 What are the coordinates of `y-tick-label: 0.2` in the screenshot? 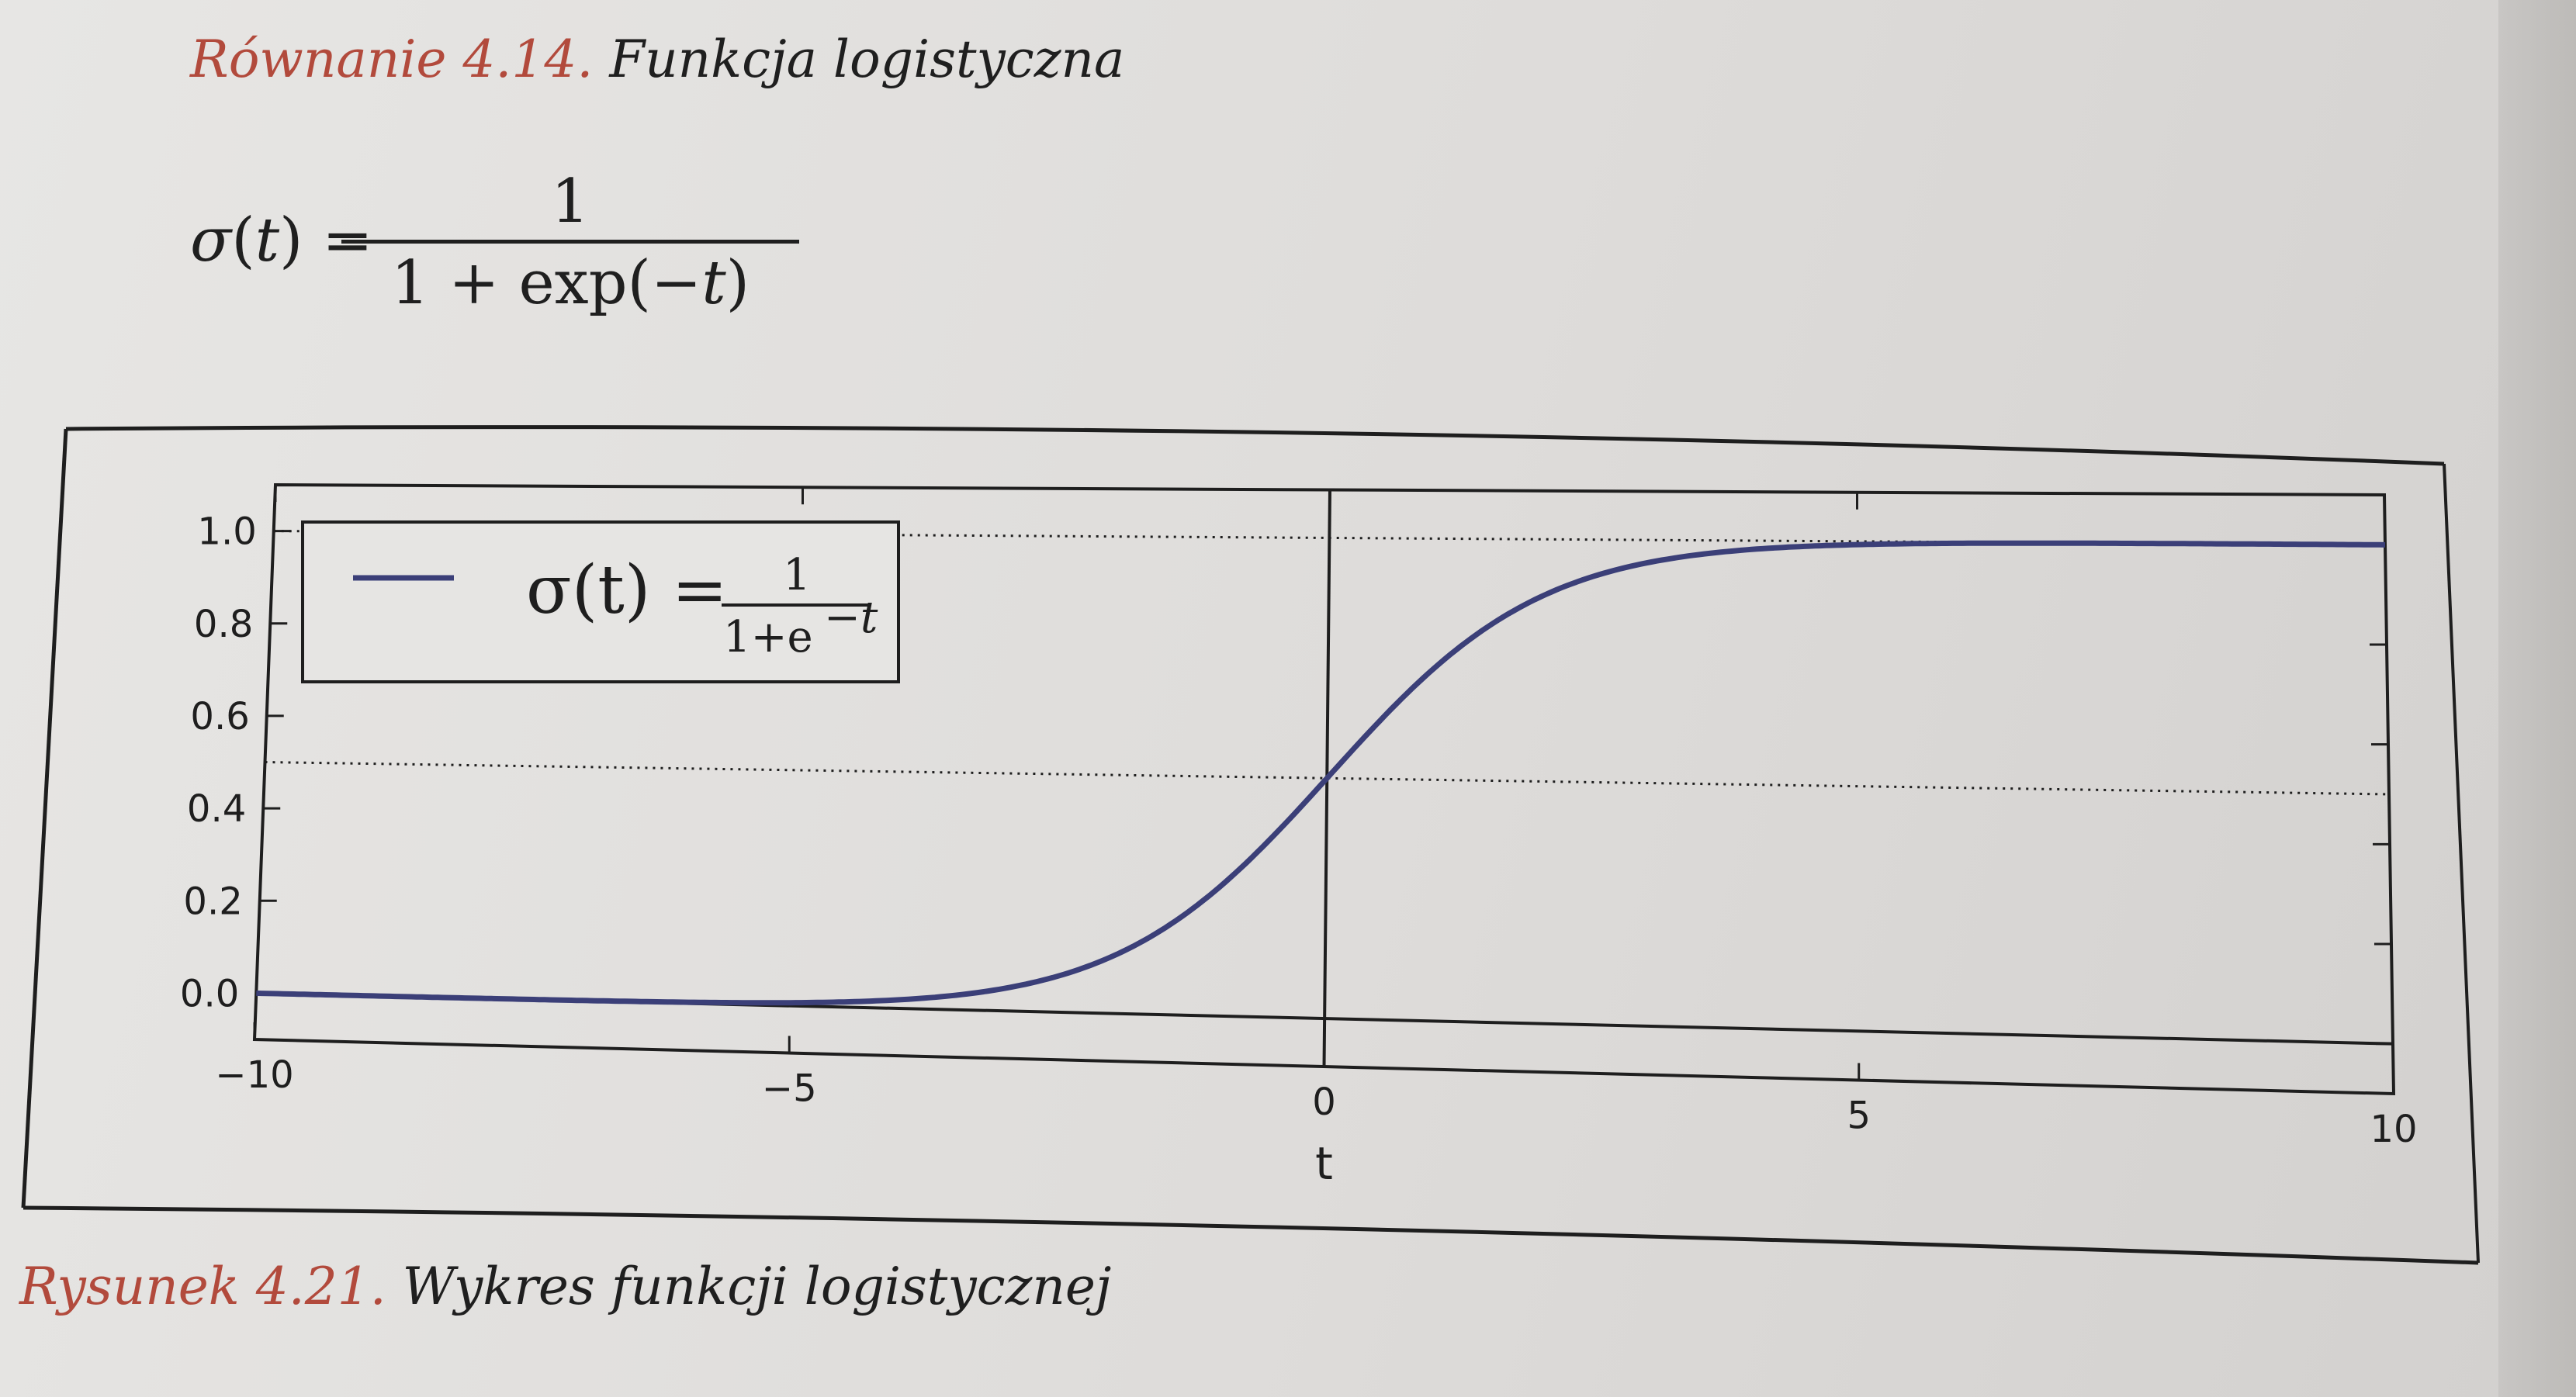 It's located at (213, 901).